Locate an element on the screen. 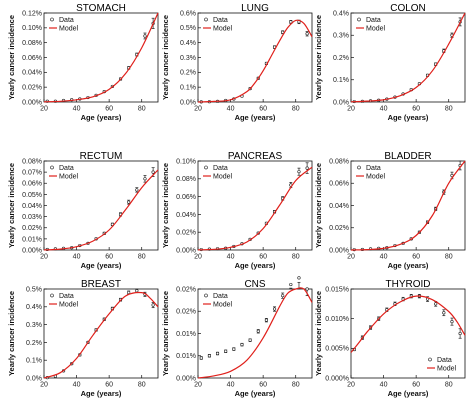 The height and width of the screenshot is (402, 474). panel-title: THYROID is located at coordinates (408, 284).